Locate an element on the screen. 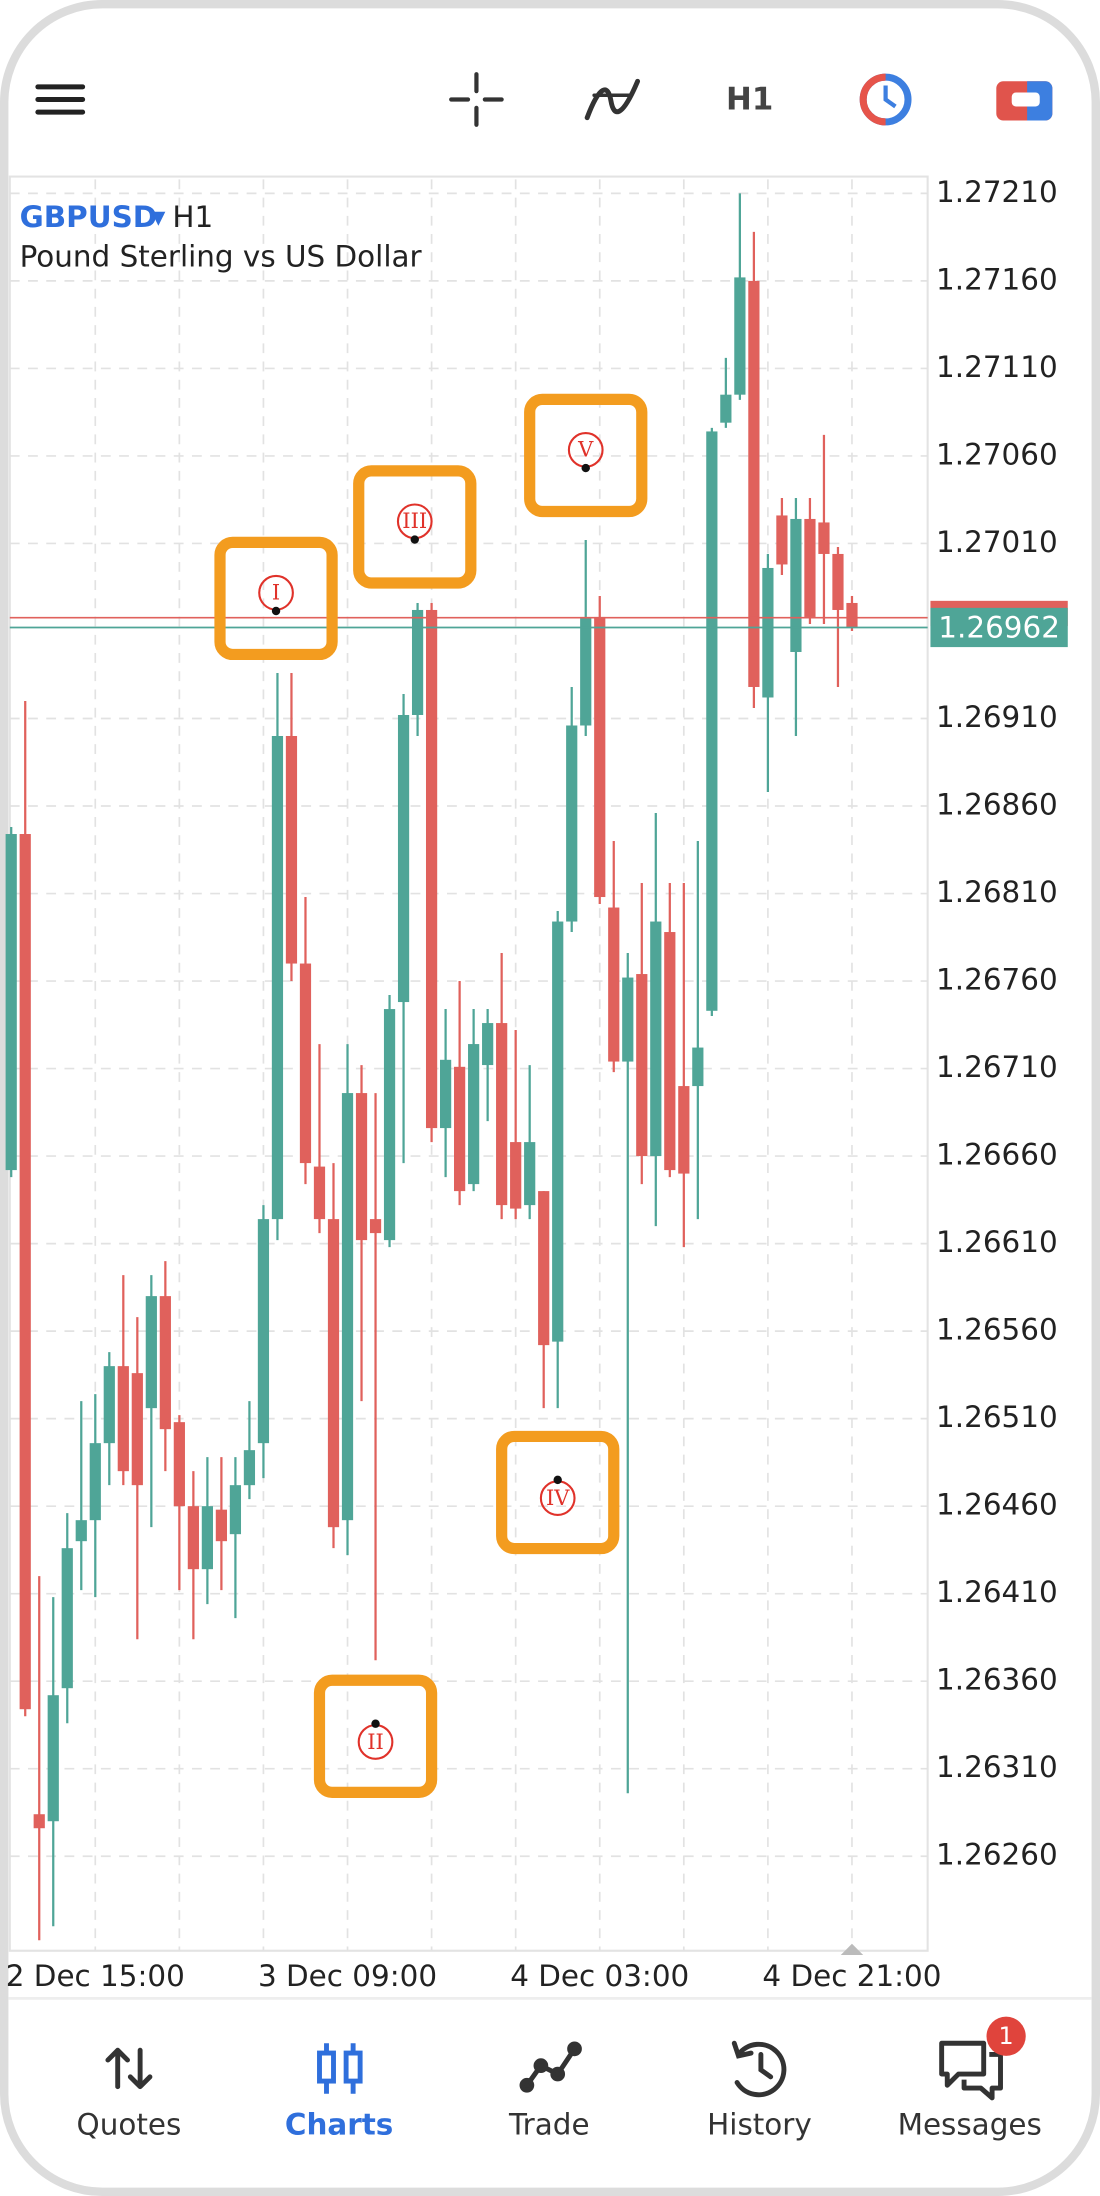 The width and height of the screenshot is (1100, 2196). nav-label: Messages is located at coordinates (970, 2124).